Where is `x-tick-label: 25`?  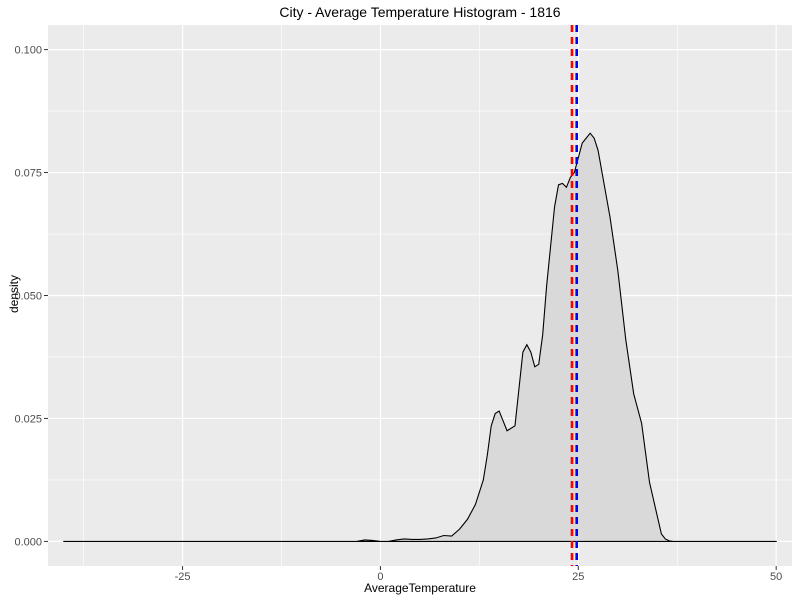 x-tick-label: 25 is located at coordinates (578, 577).